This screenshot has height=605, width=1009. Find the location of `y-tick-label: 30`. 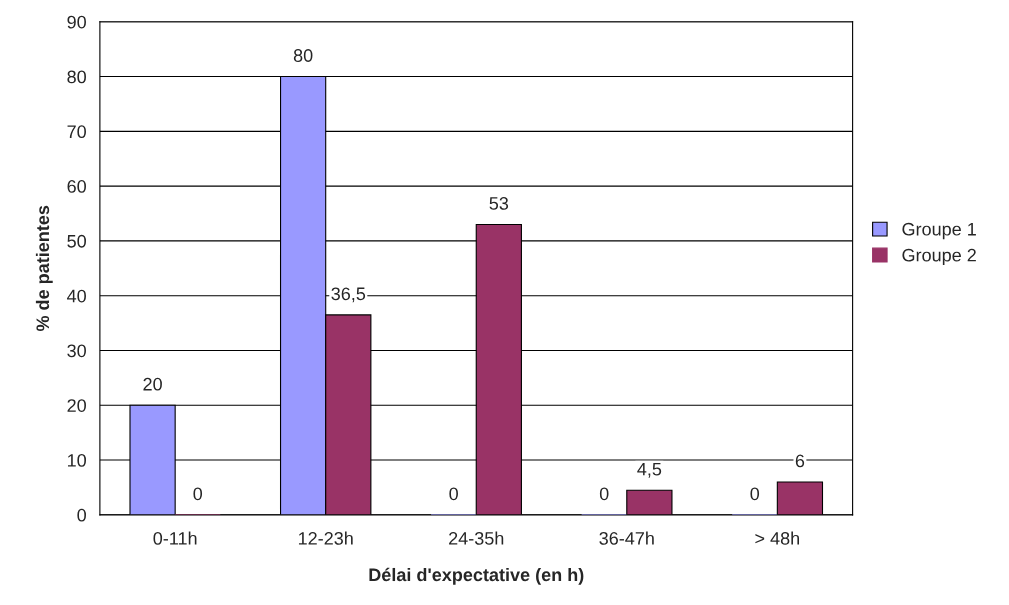

y-tick-label: 30 is located at coordinates (76, 351).